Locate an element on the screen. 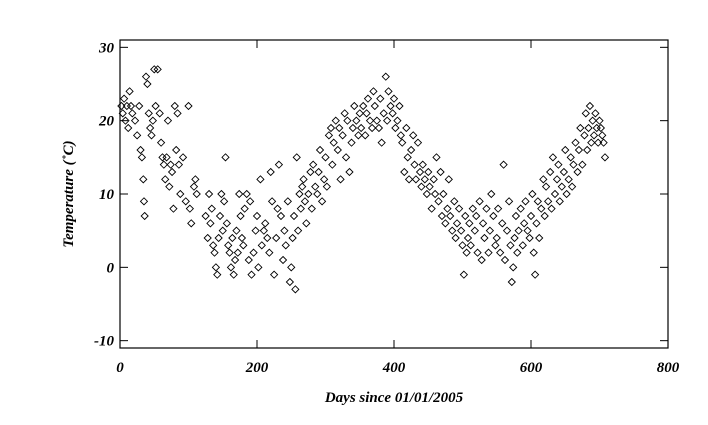 The height and width of the screenshot is (425, 708). y-tick-label: 10 is located at coordinates (107, 195).